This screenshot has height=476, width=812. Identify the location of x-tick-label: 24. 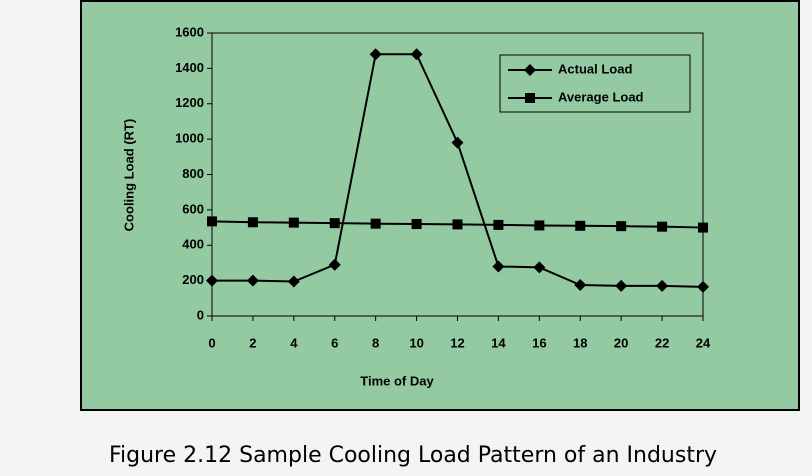
(703, 342).